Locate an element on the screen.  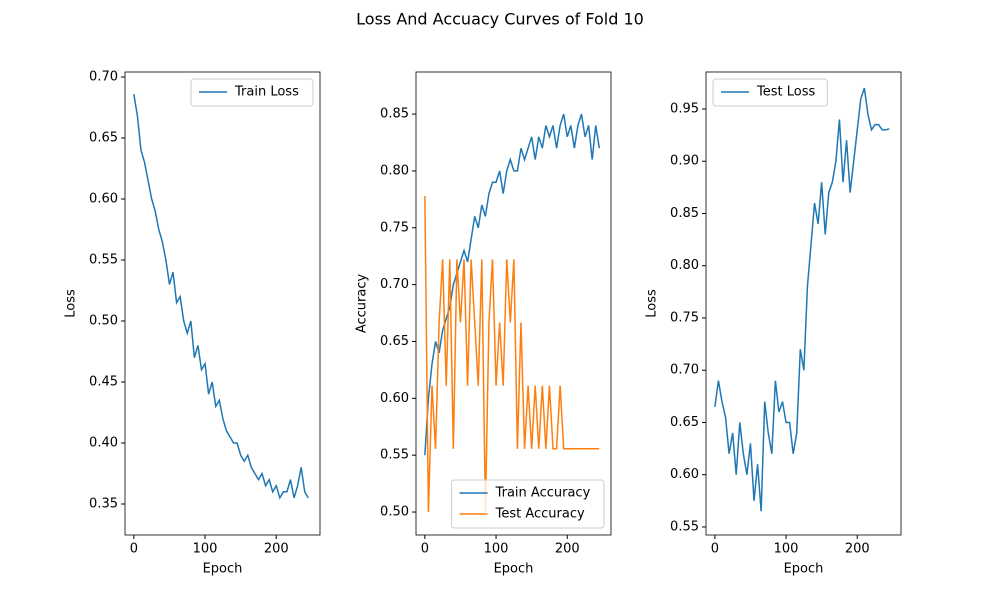
y-tick-label: 0.40 is located at coordinates (103, 443).